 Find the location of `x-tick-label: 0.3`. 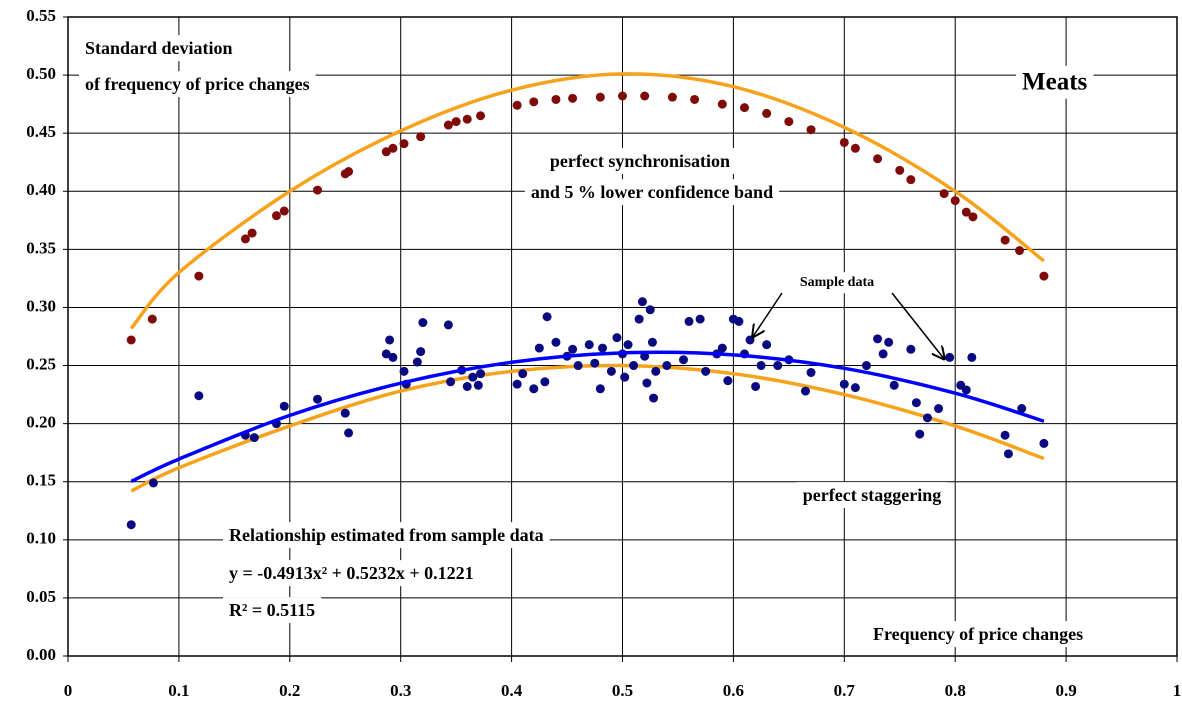

x-tick-label: 0.3 is located at coordinates (400, 690).